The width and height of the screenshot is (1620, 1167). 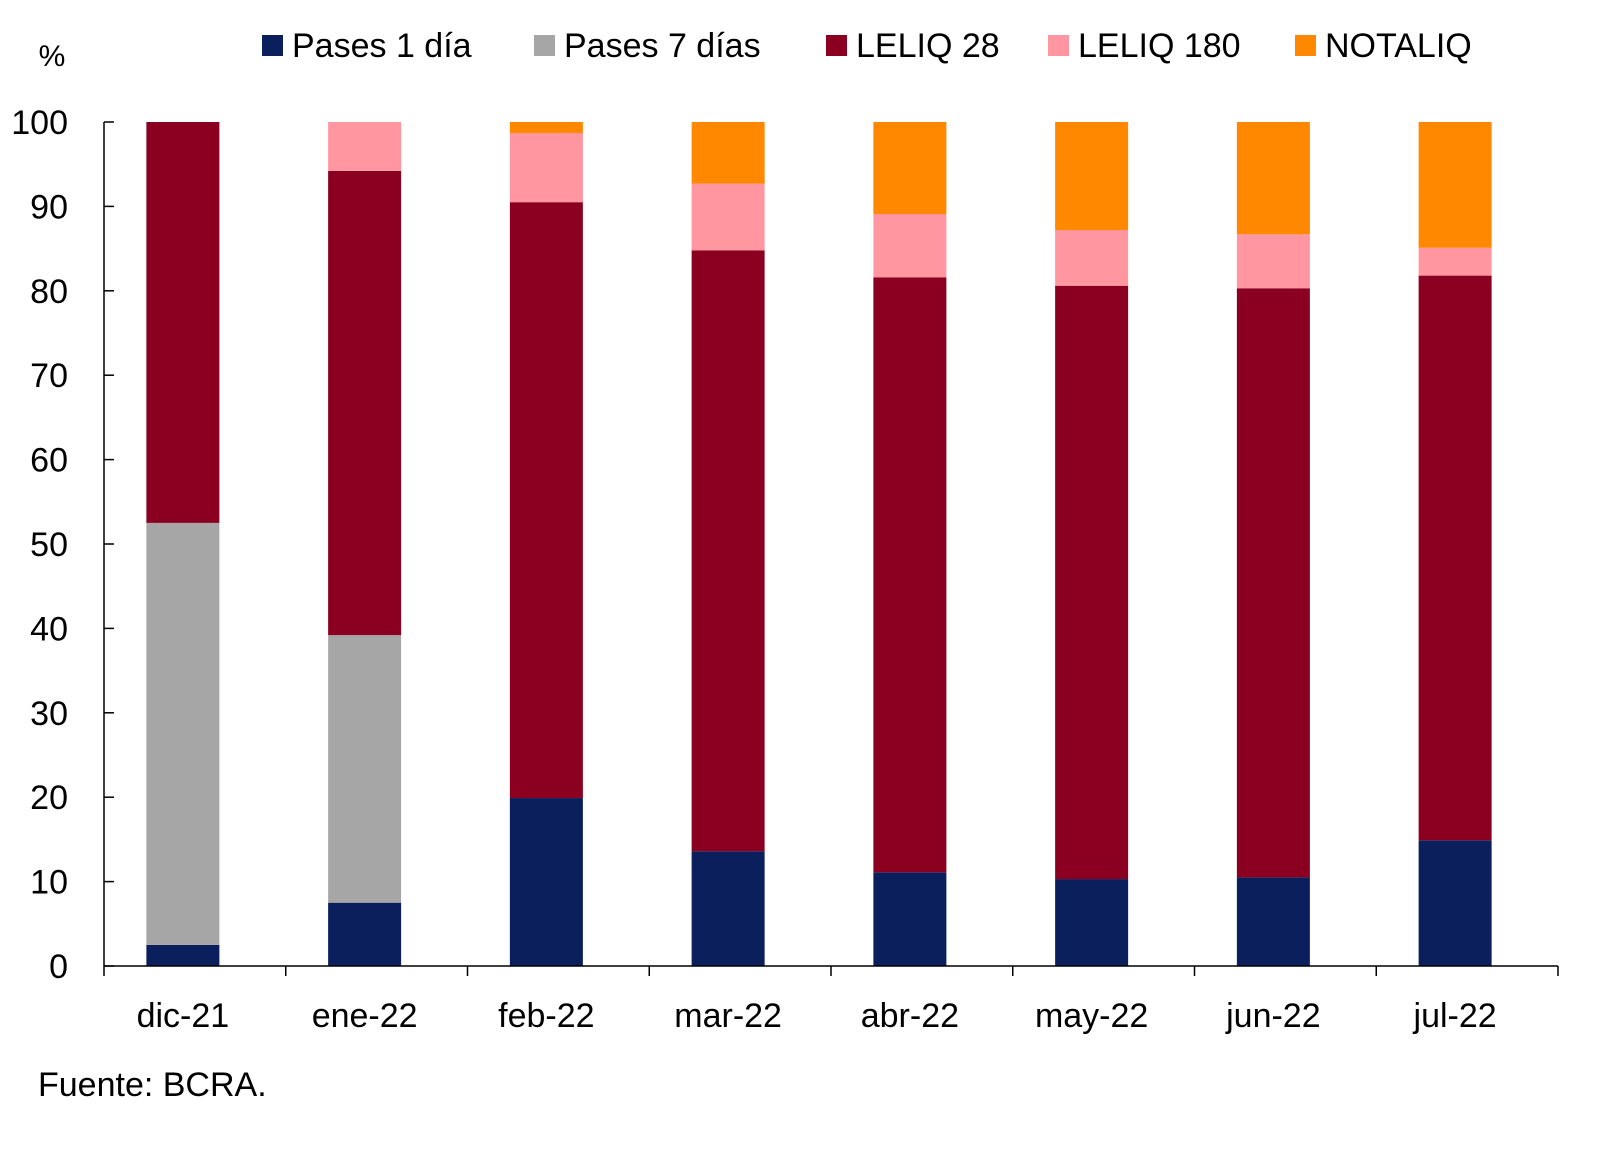 I want to click on y-axis: 0 10 20 30 40 50 60 70 80 90 100, so click(x=62, y=545).